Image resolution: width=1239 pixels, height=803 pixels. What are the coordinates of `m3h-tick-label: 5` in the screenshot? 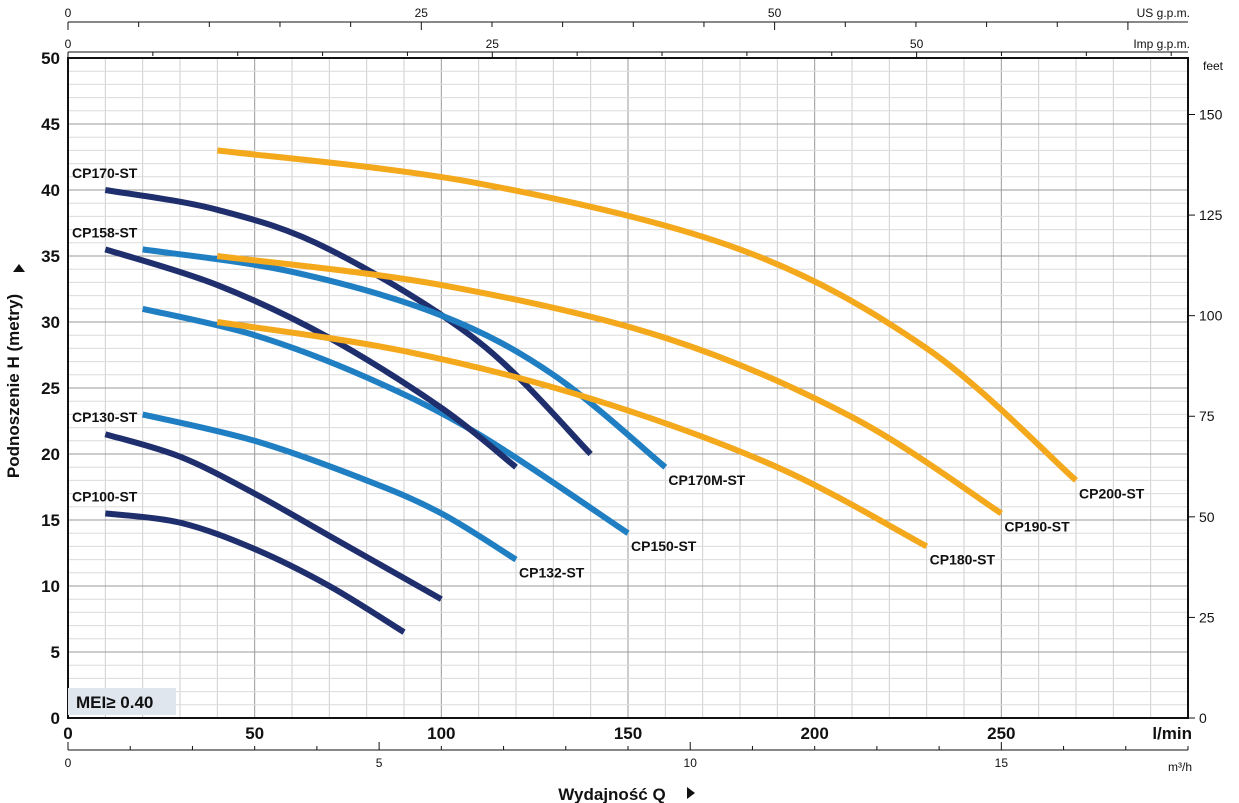 It's located at (379, 763).